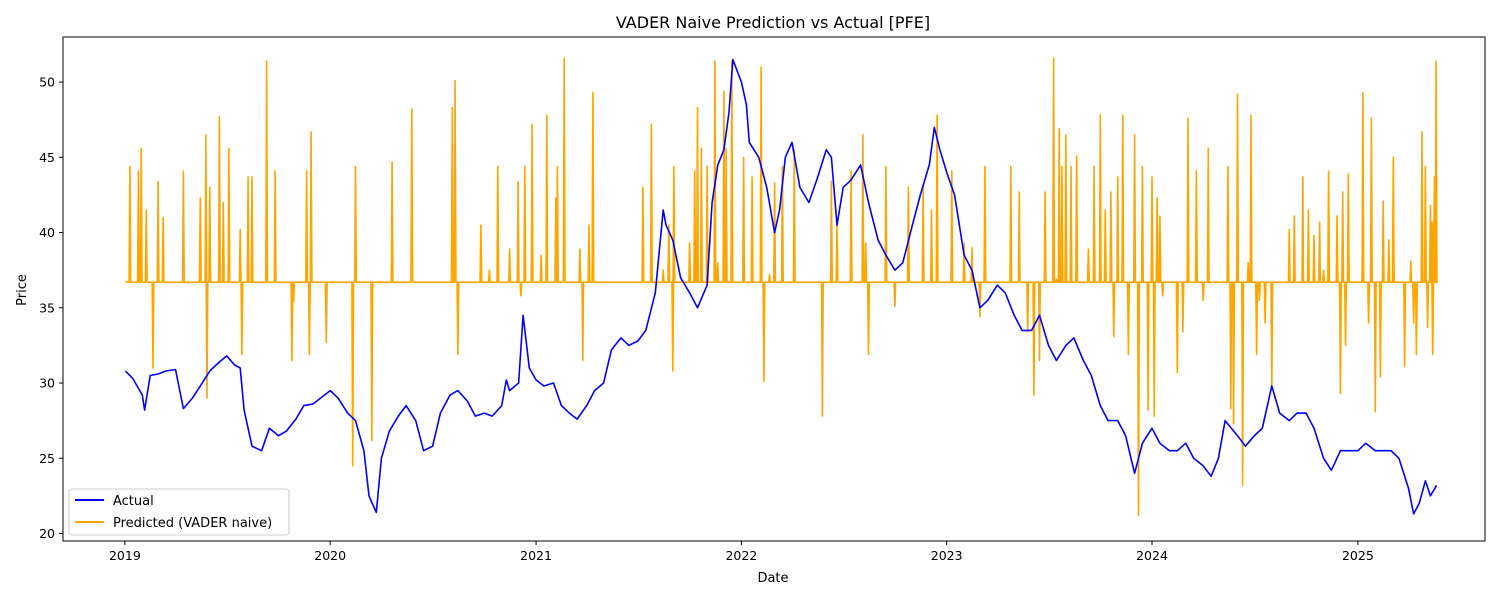  I want to click on legend-label-actual: Actual, so click(133, 501).